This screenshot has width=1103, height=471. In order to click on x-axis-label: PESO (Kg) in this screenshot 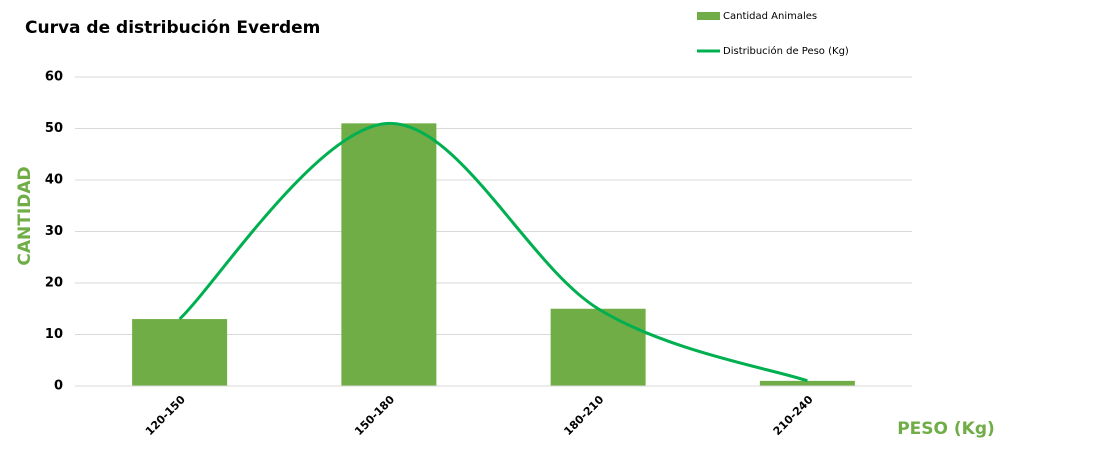, I will do `click(946, 429)`.